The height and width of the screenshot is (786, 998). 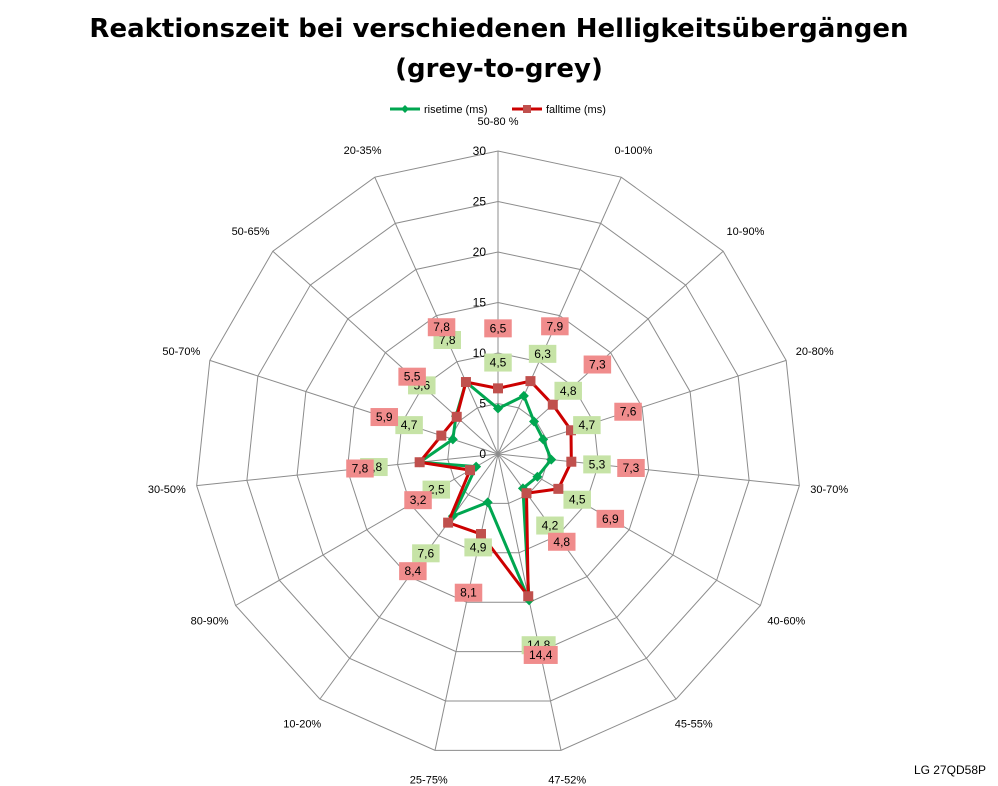 I want to click on axis-tick-label: 30, so click(x=480, y=151).